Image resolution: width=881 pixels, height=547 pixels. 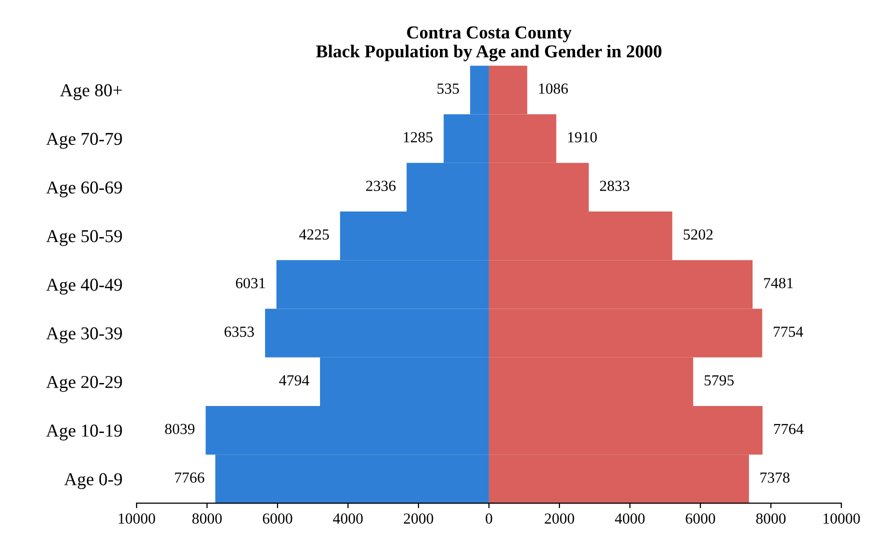 I want to click on data-label: 7764, so click(x=789, y=429).